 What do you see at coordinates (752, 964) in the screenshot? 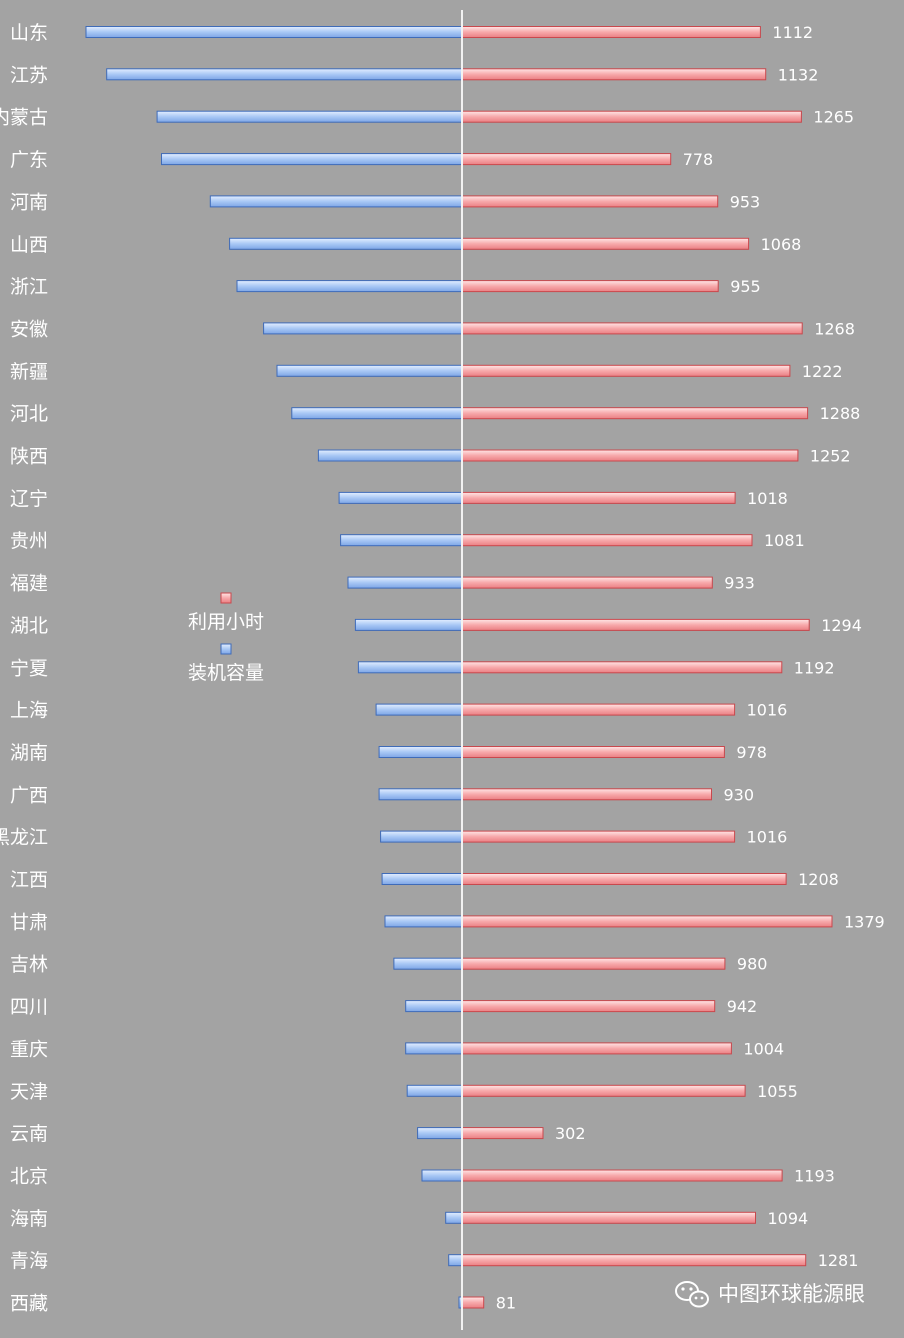
I see `value-label-22: 980` at bounding box center [752, 964].